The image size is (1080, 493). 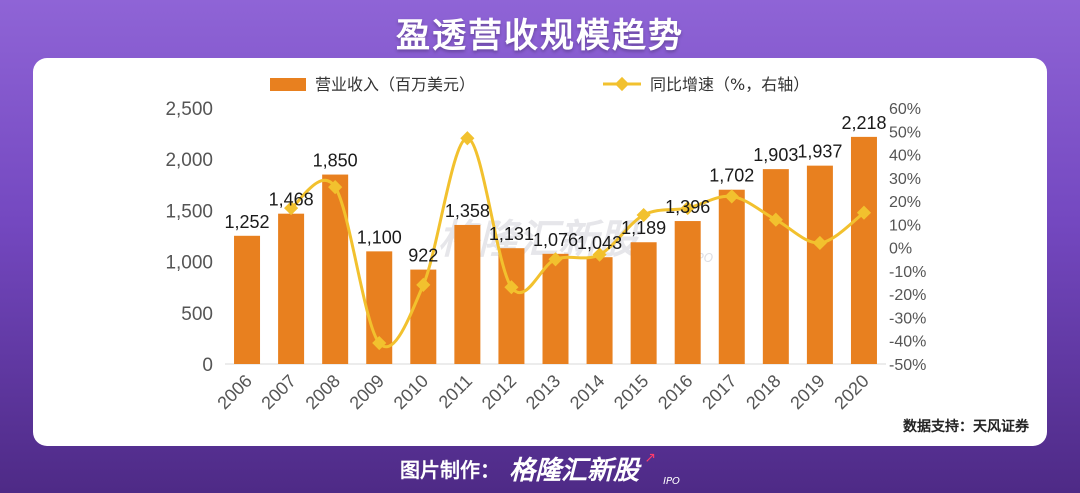 What do you see at coordinates (291, 288) in the screenshot?
I see `bar-2007` at bounding box center [291, 288].